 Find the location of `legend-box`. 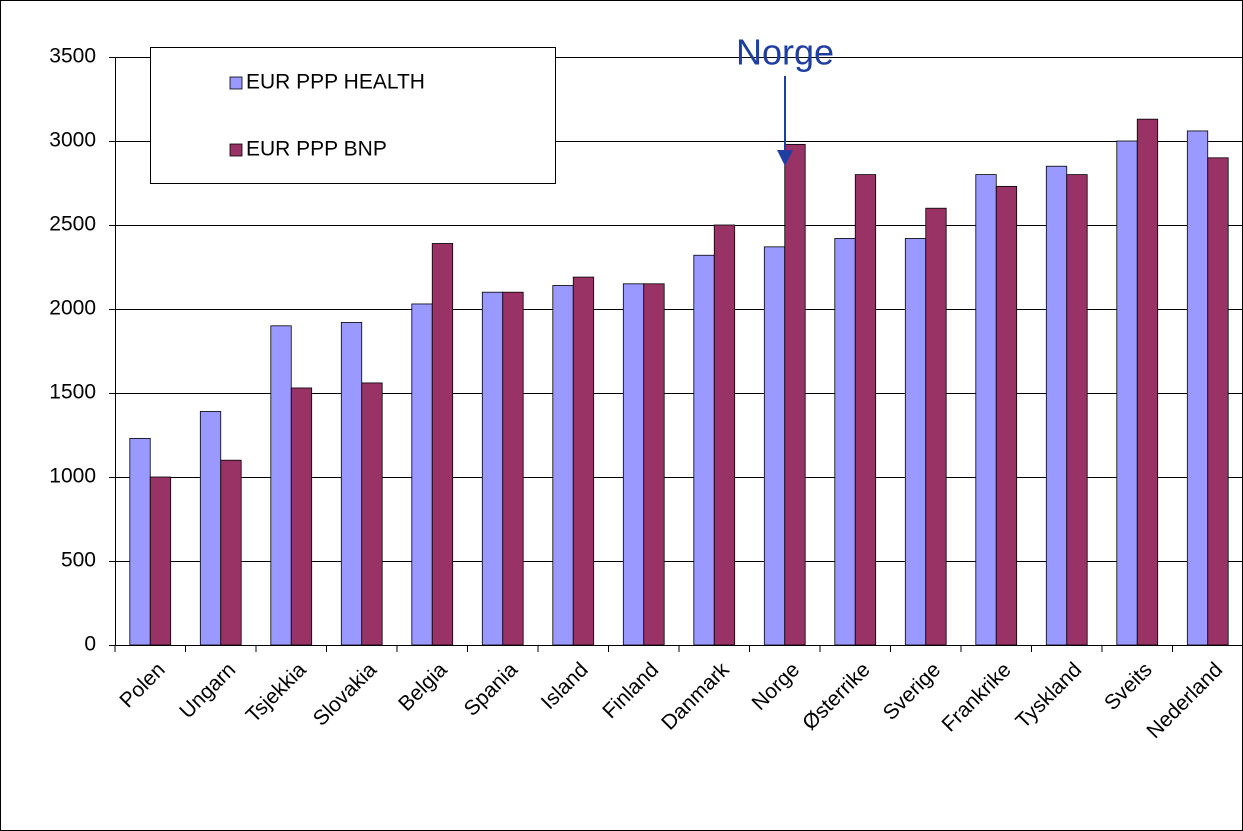

legend-box is located at coordinates (353, 115).